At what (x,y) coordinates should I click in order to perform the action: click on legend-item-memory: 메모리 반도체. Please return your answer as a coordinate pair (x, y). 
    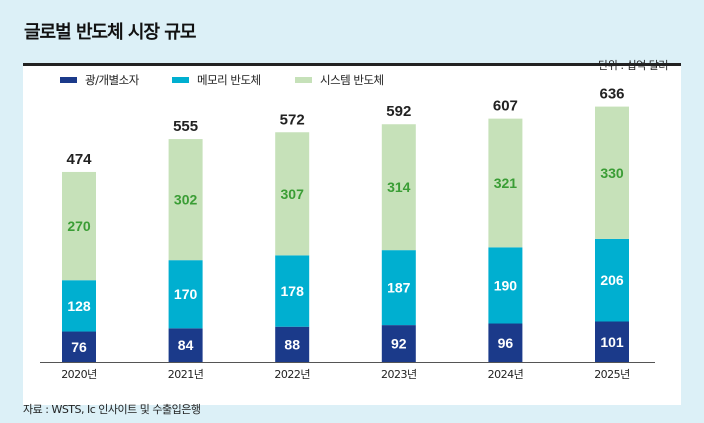
    Looking at the image, I should click on (216, 80).